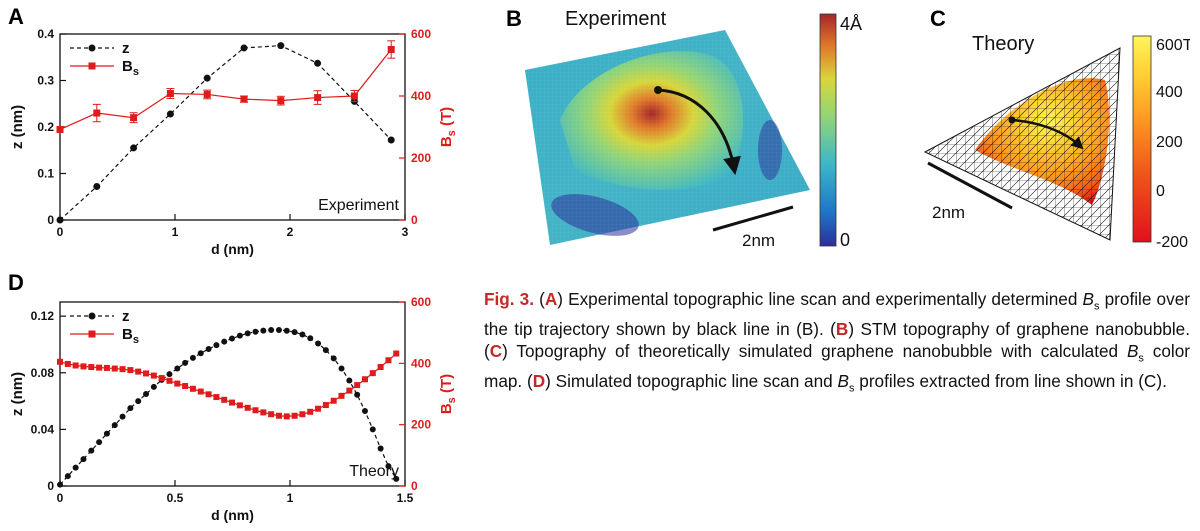  Describe the element at coordinates (758, 240) in the screenshot. I see `scale-bar-label: 2nm` at that location.